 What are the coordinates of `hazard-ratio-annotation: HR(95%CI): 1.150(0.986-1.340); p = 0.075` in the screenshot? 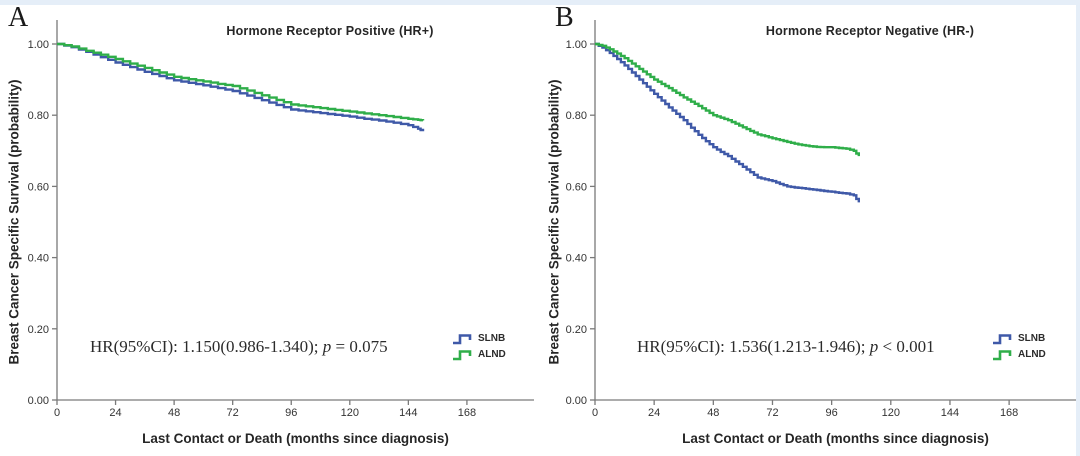 It's located at (239, 347).